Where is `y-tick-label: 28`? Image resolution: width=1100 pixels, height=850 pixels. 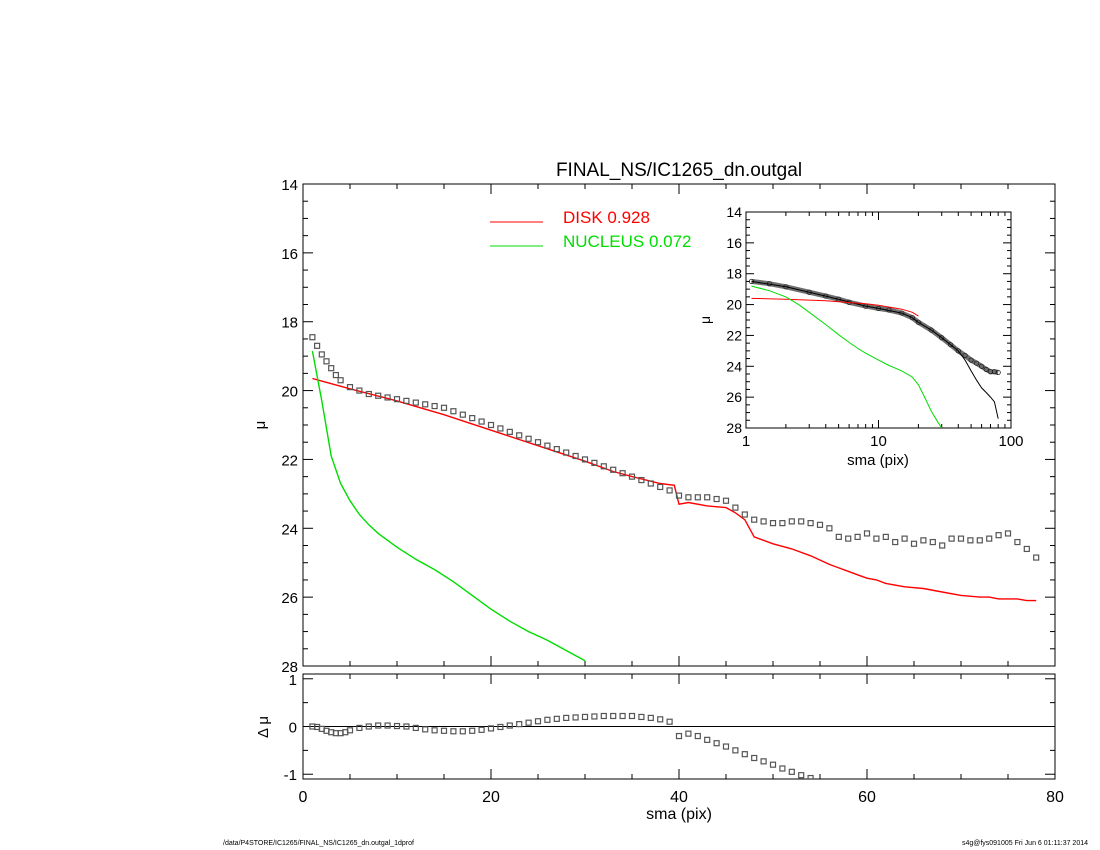 y-tick-label: 28 is located at coordinates (289, 667).